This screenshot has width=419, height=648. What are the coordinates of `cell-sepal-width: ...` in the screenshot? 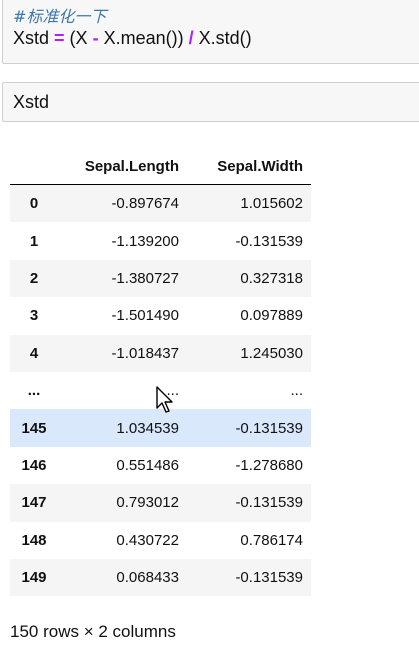 It's located at (296, 391).